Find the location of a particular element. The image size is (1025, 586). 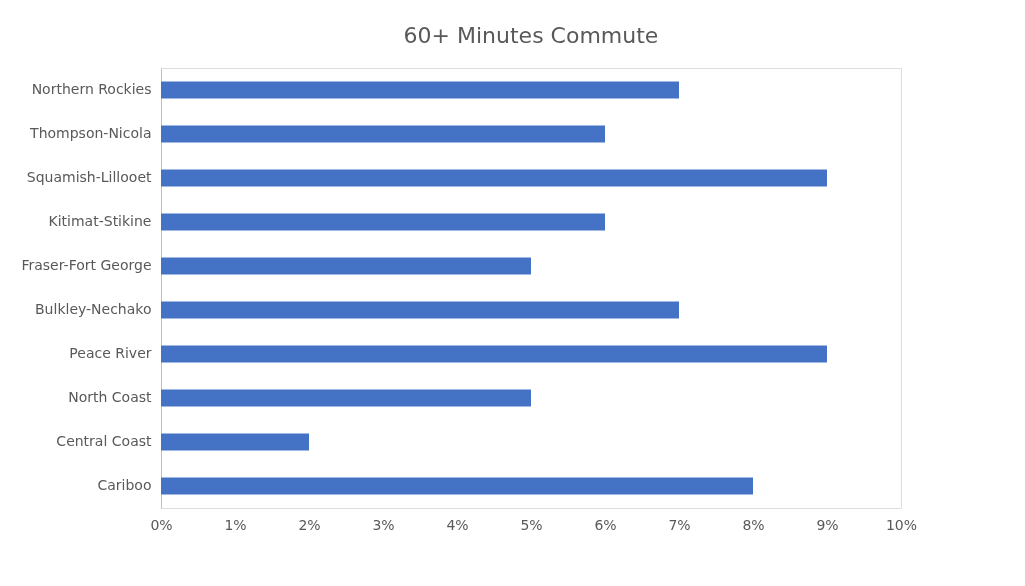

x-tick-label: 2% is located at coordinates (309, 524).